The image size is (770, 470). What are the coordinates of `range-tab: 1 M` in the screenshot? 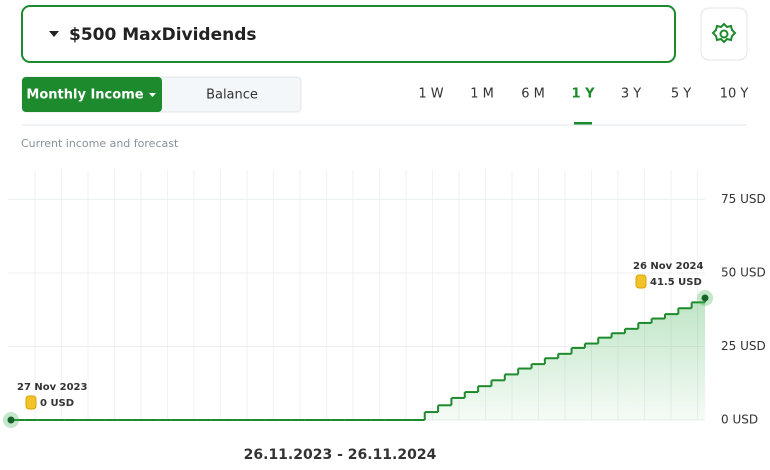 It's located at (482, 94).